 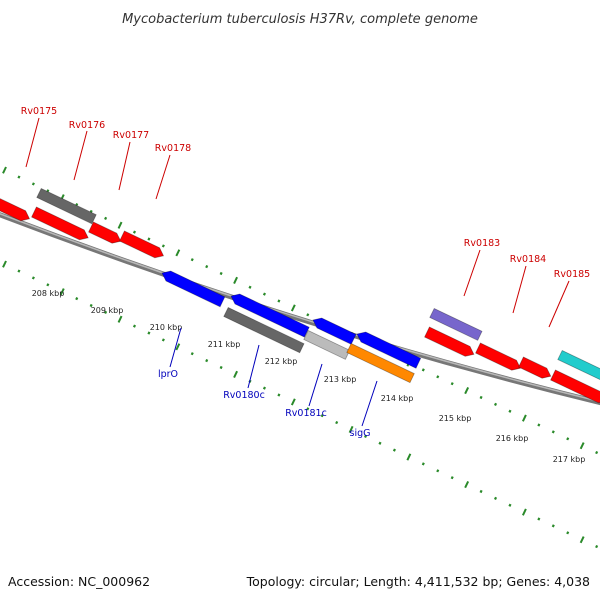 I want to click on gene-label-forward: Rv0185, so click(x=572, y=274).